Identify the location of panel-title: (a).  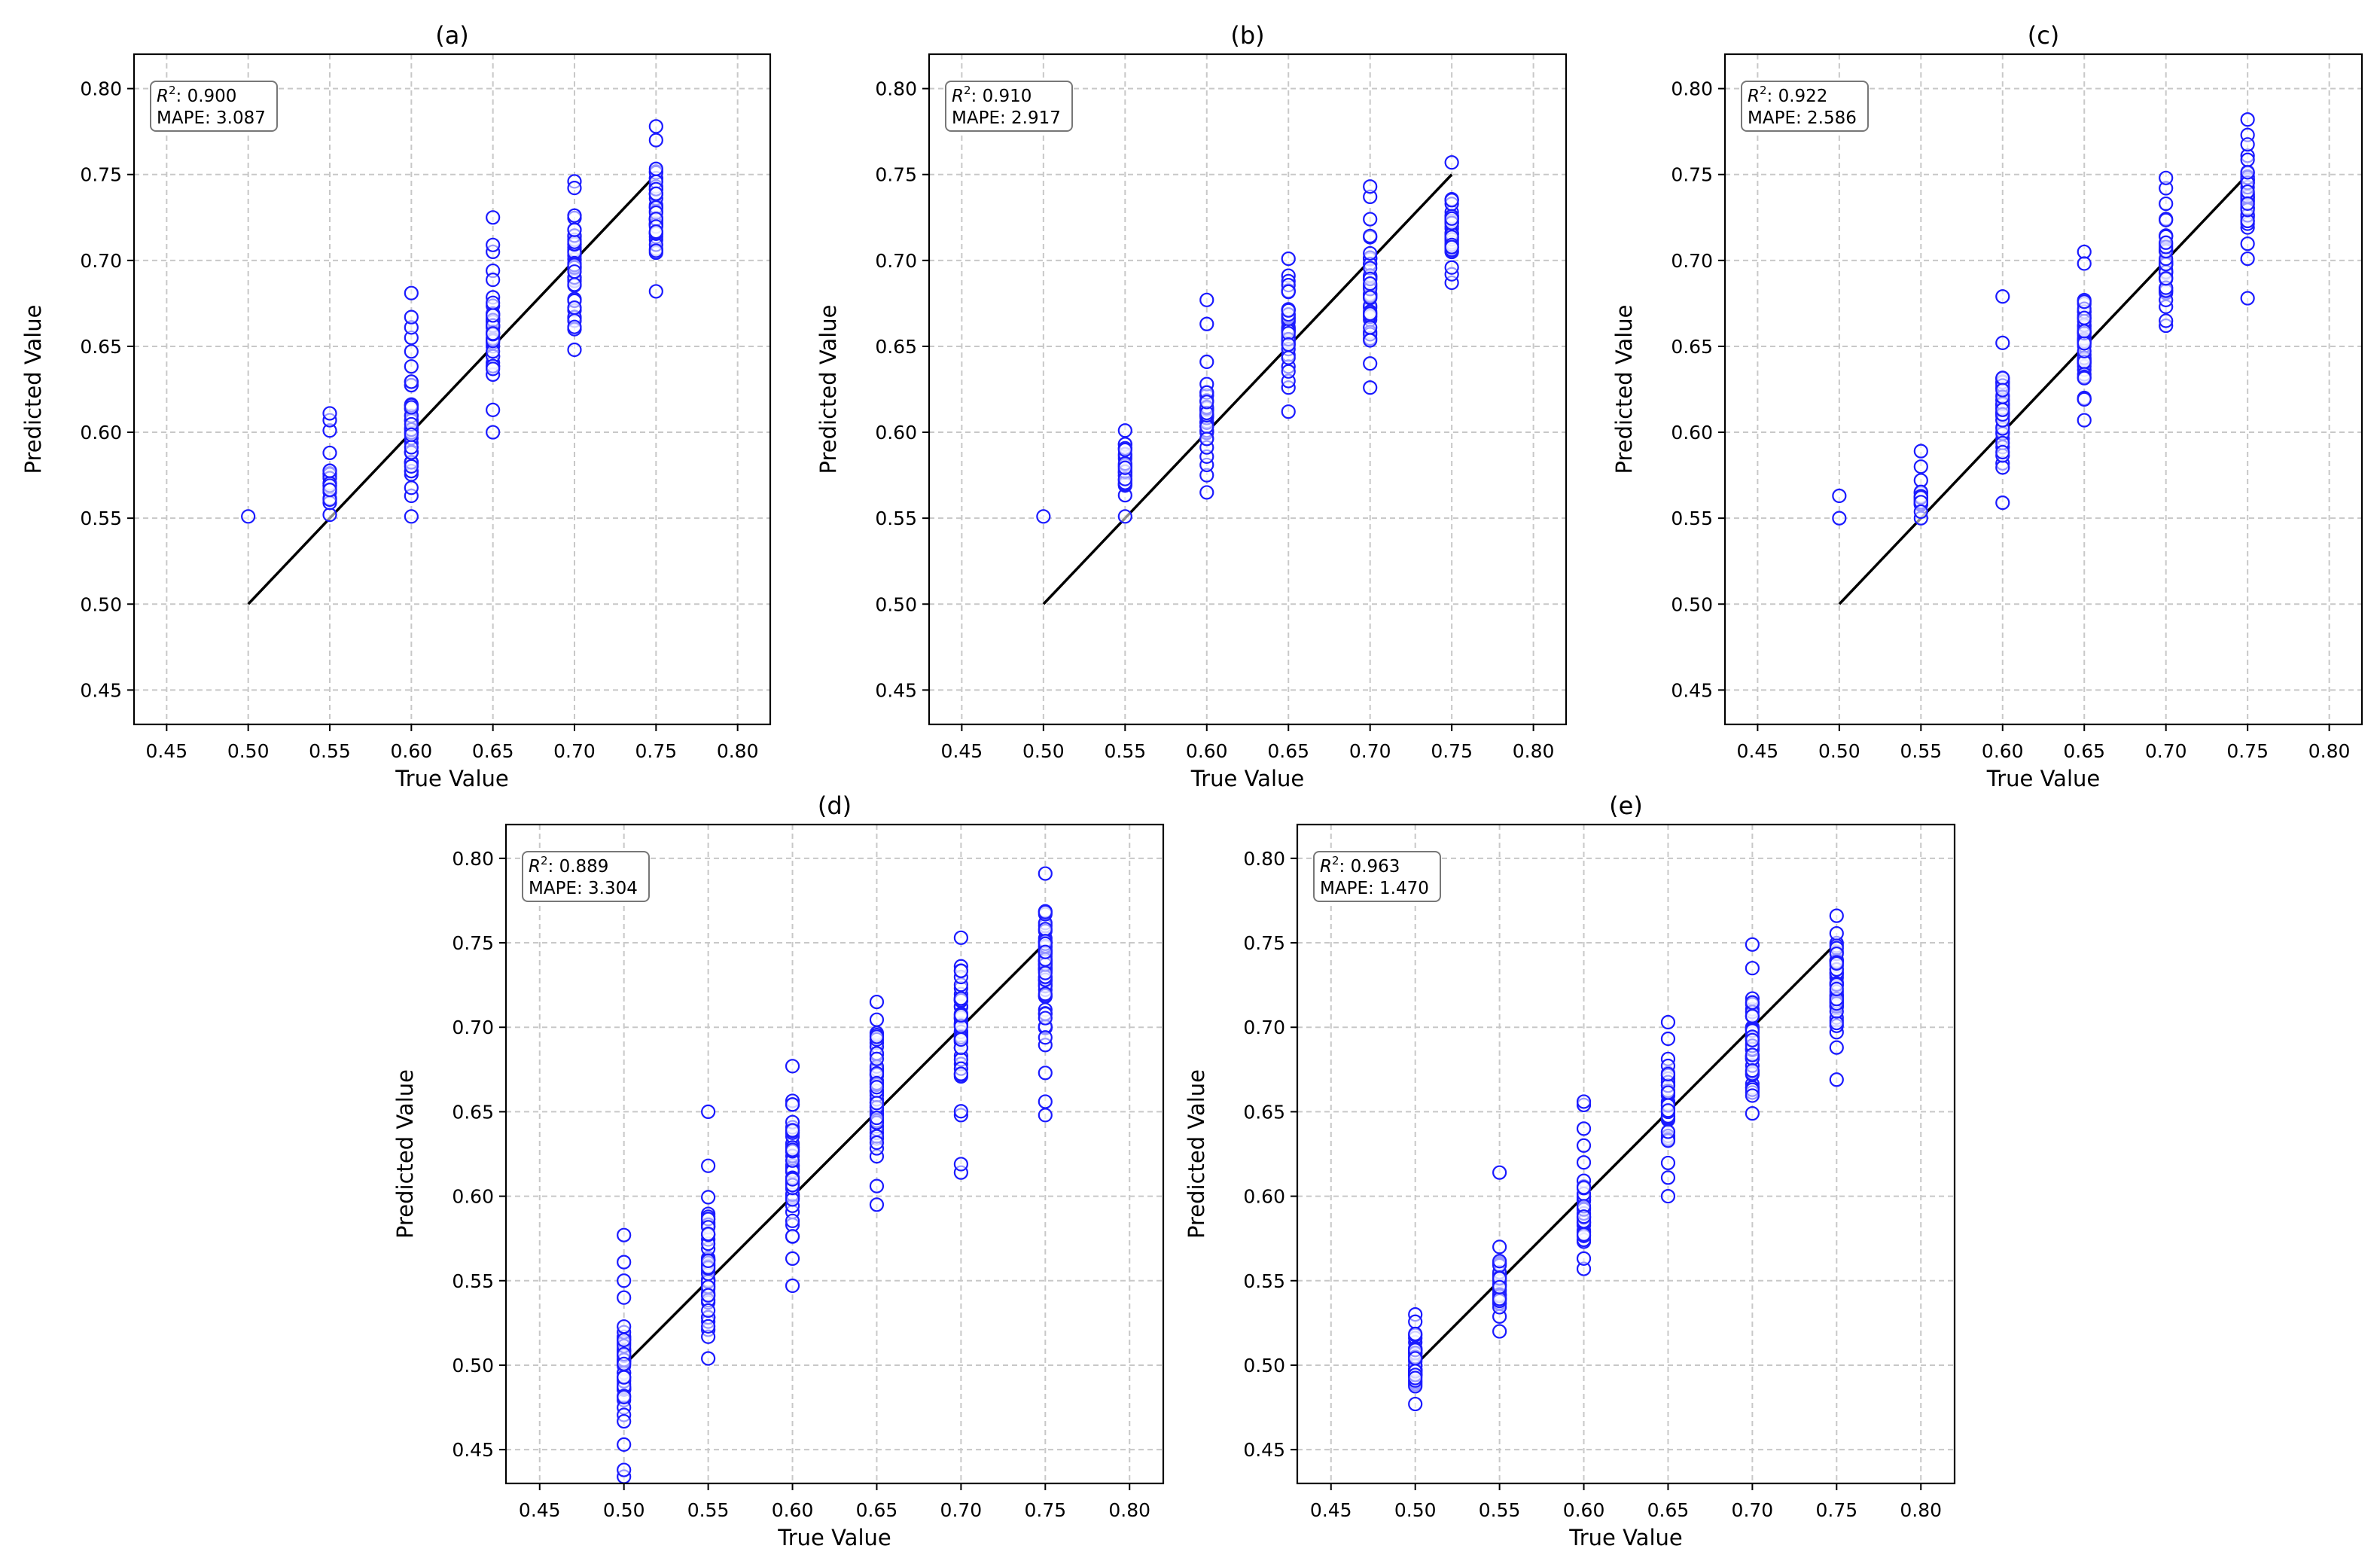
(452, 35).